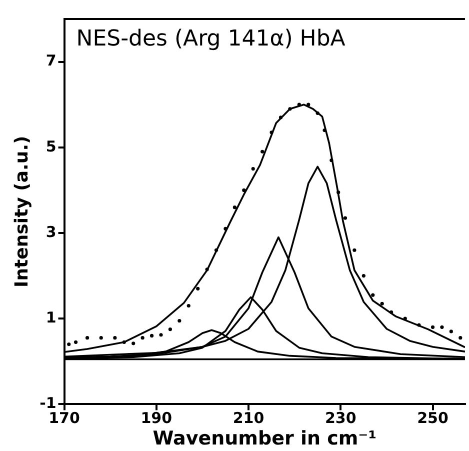 The image size is (469, 451). Describe the element at coordinates (156, 418) in the screenshot. I see `x-tick-label: 190` at that location.